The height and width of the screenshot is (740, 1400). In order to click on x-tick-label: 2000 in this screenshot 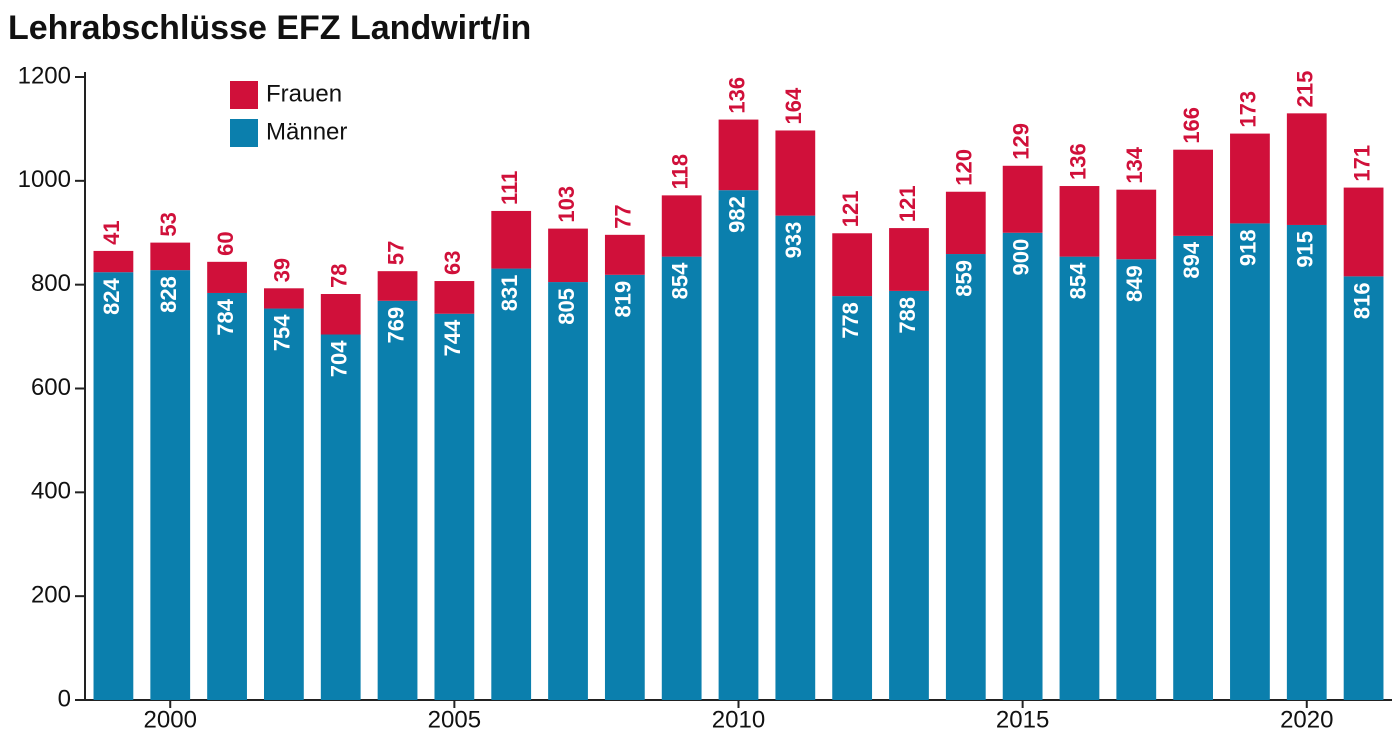, I will do `click(170, 719)`.